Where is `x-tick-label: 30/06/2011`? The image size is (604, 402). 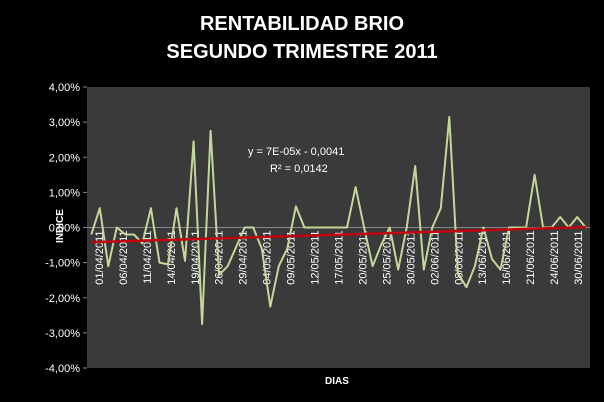 x-tick-label: 30/06/2011 is located at coordinates (579, 258).